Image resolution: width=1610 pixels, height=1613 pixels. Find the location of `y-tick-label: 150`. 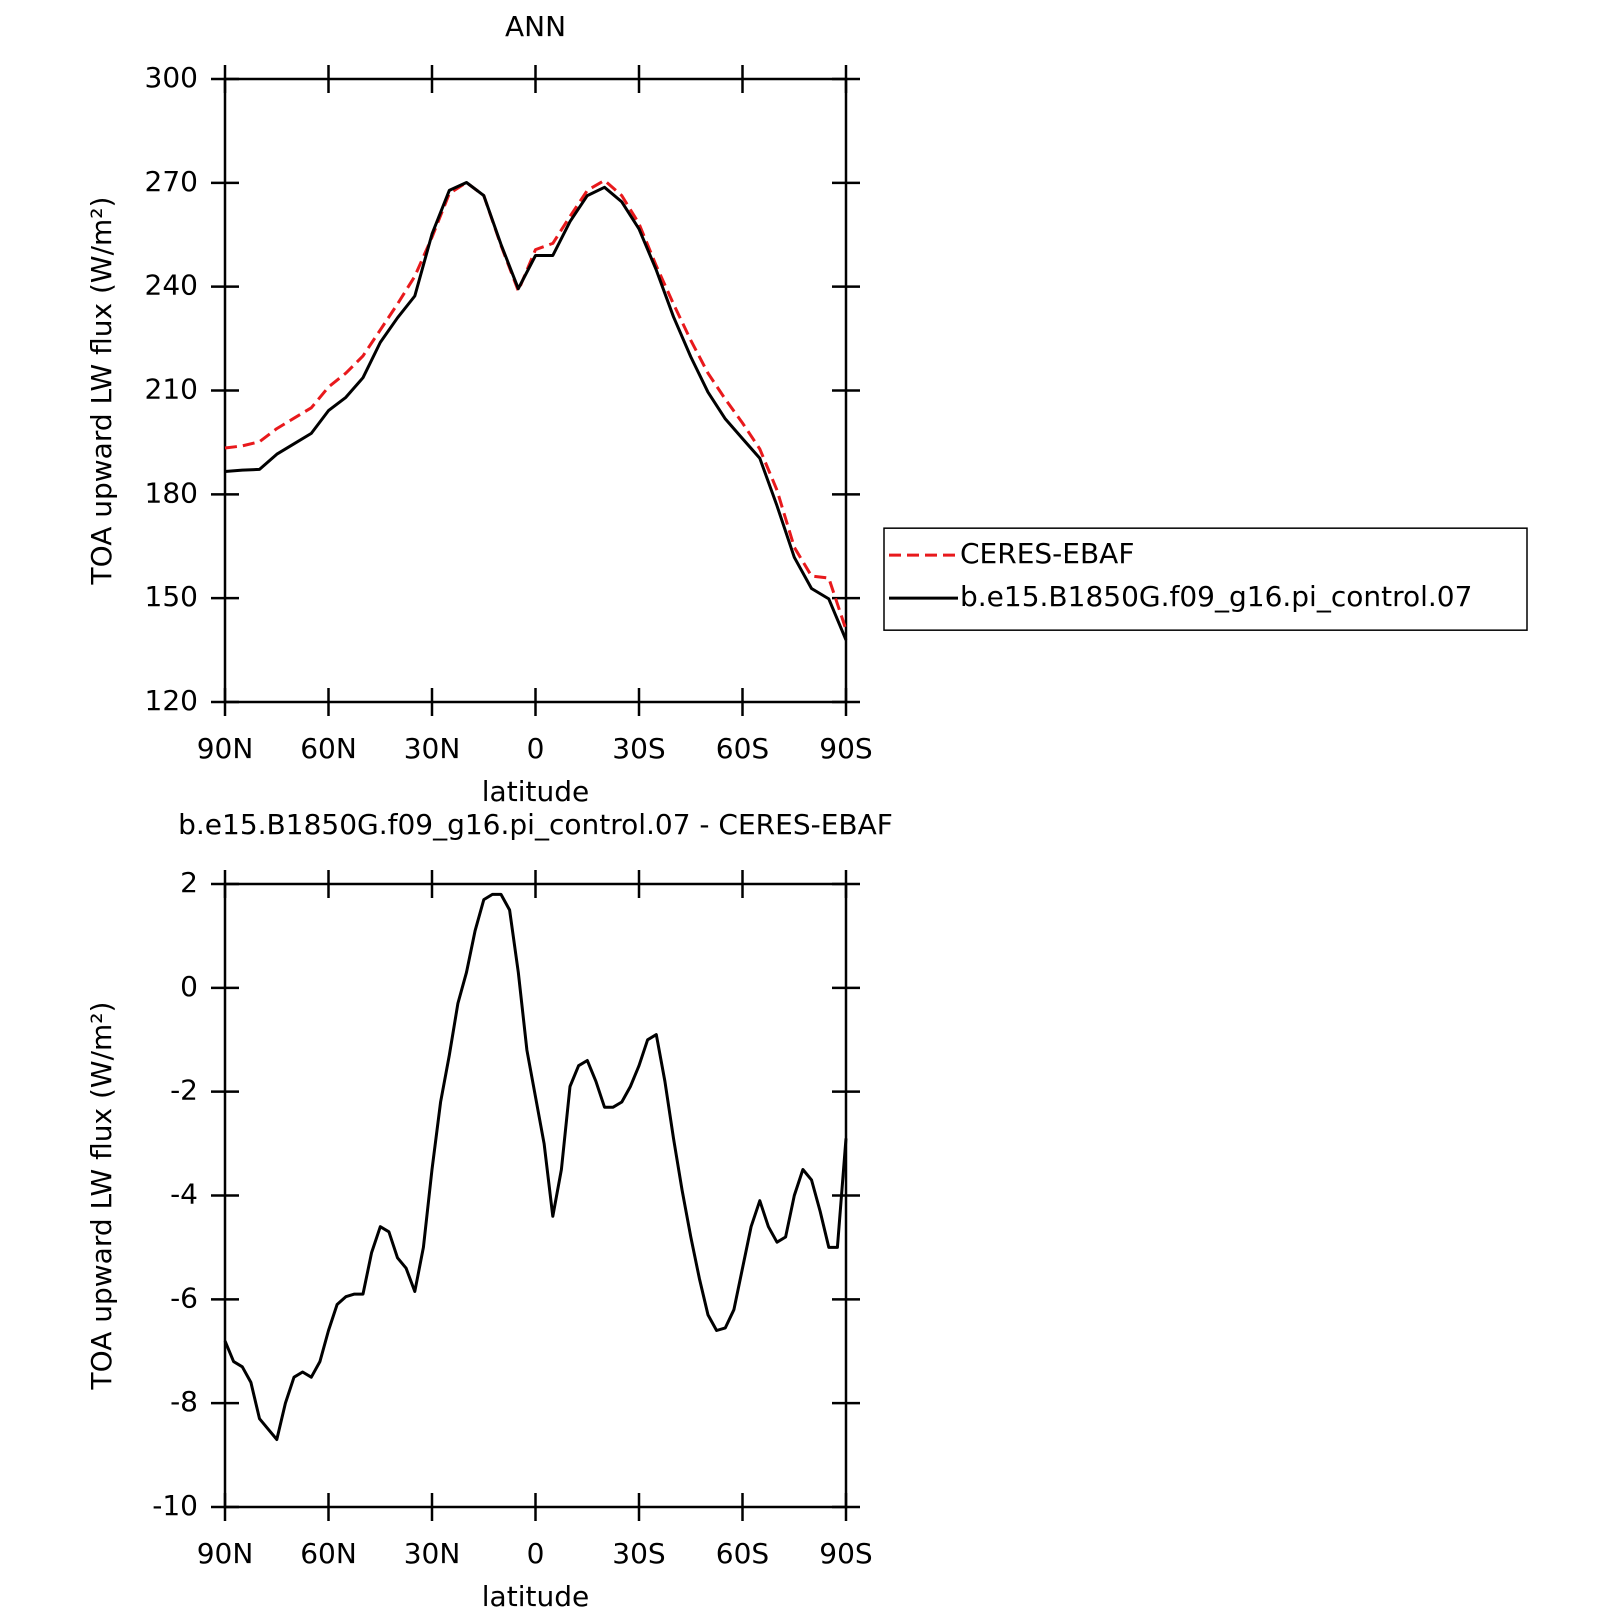

y-tick-label: 150 is located at coordinates (171, 596).